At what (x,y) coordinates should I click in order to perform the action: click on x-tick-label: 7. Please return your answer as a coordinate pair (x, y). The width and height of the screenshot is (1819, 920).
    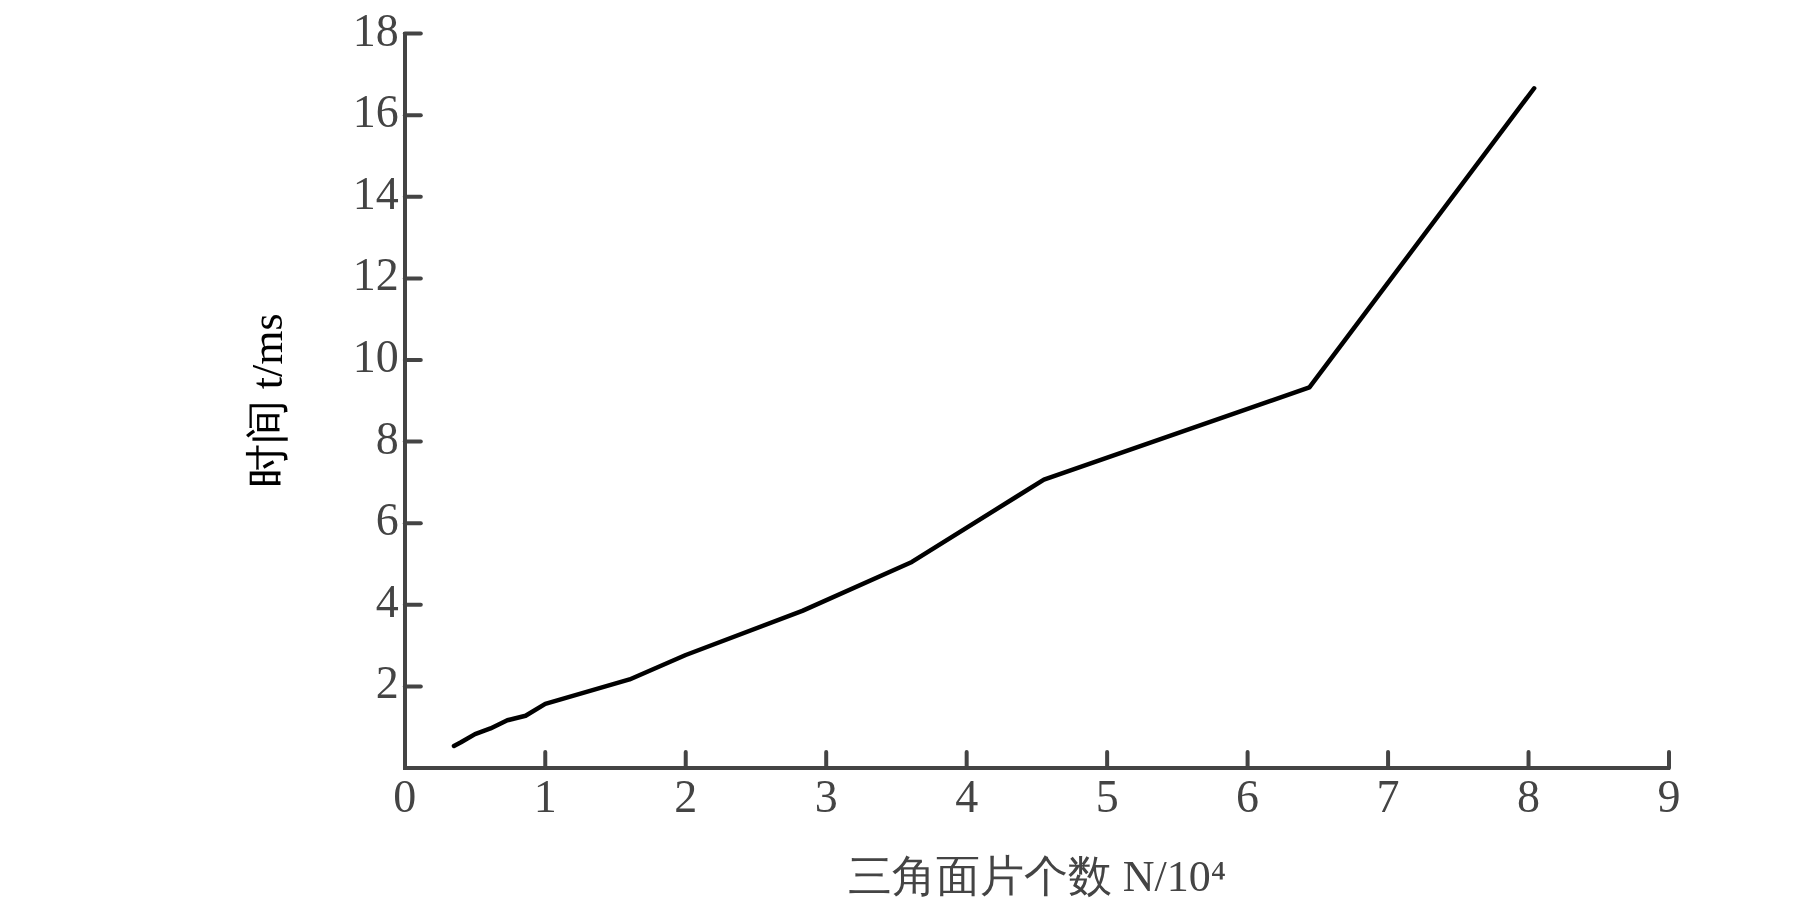
    Looking at the image, I should click on (1388, 796).